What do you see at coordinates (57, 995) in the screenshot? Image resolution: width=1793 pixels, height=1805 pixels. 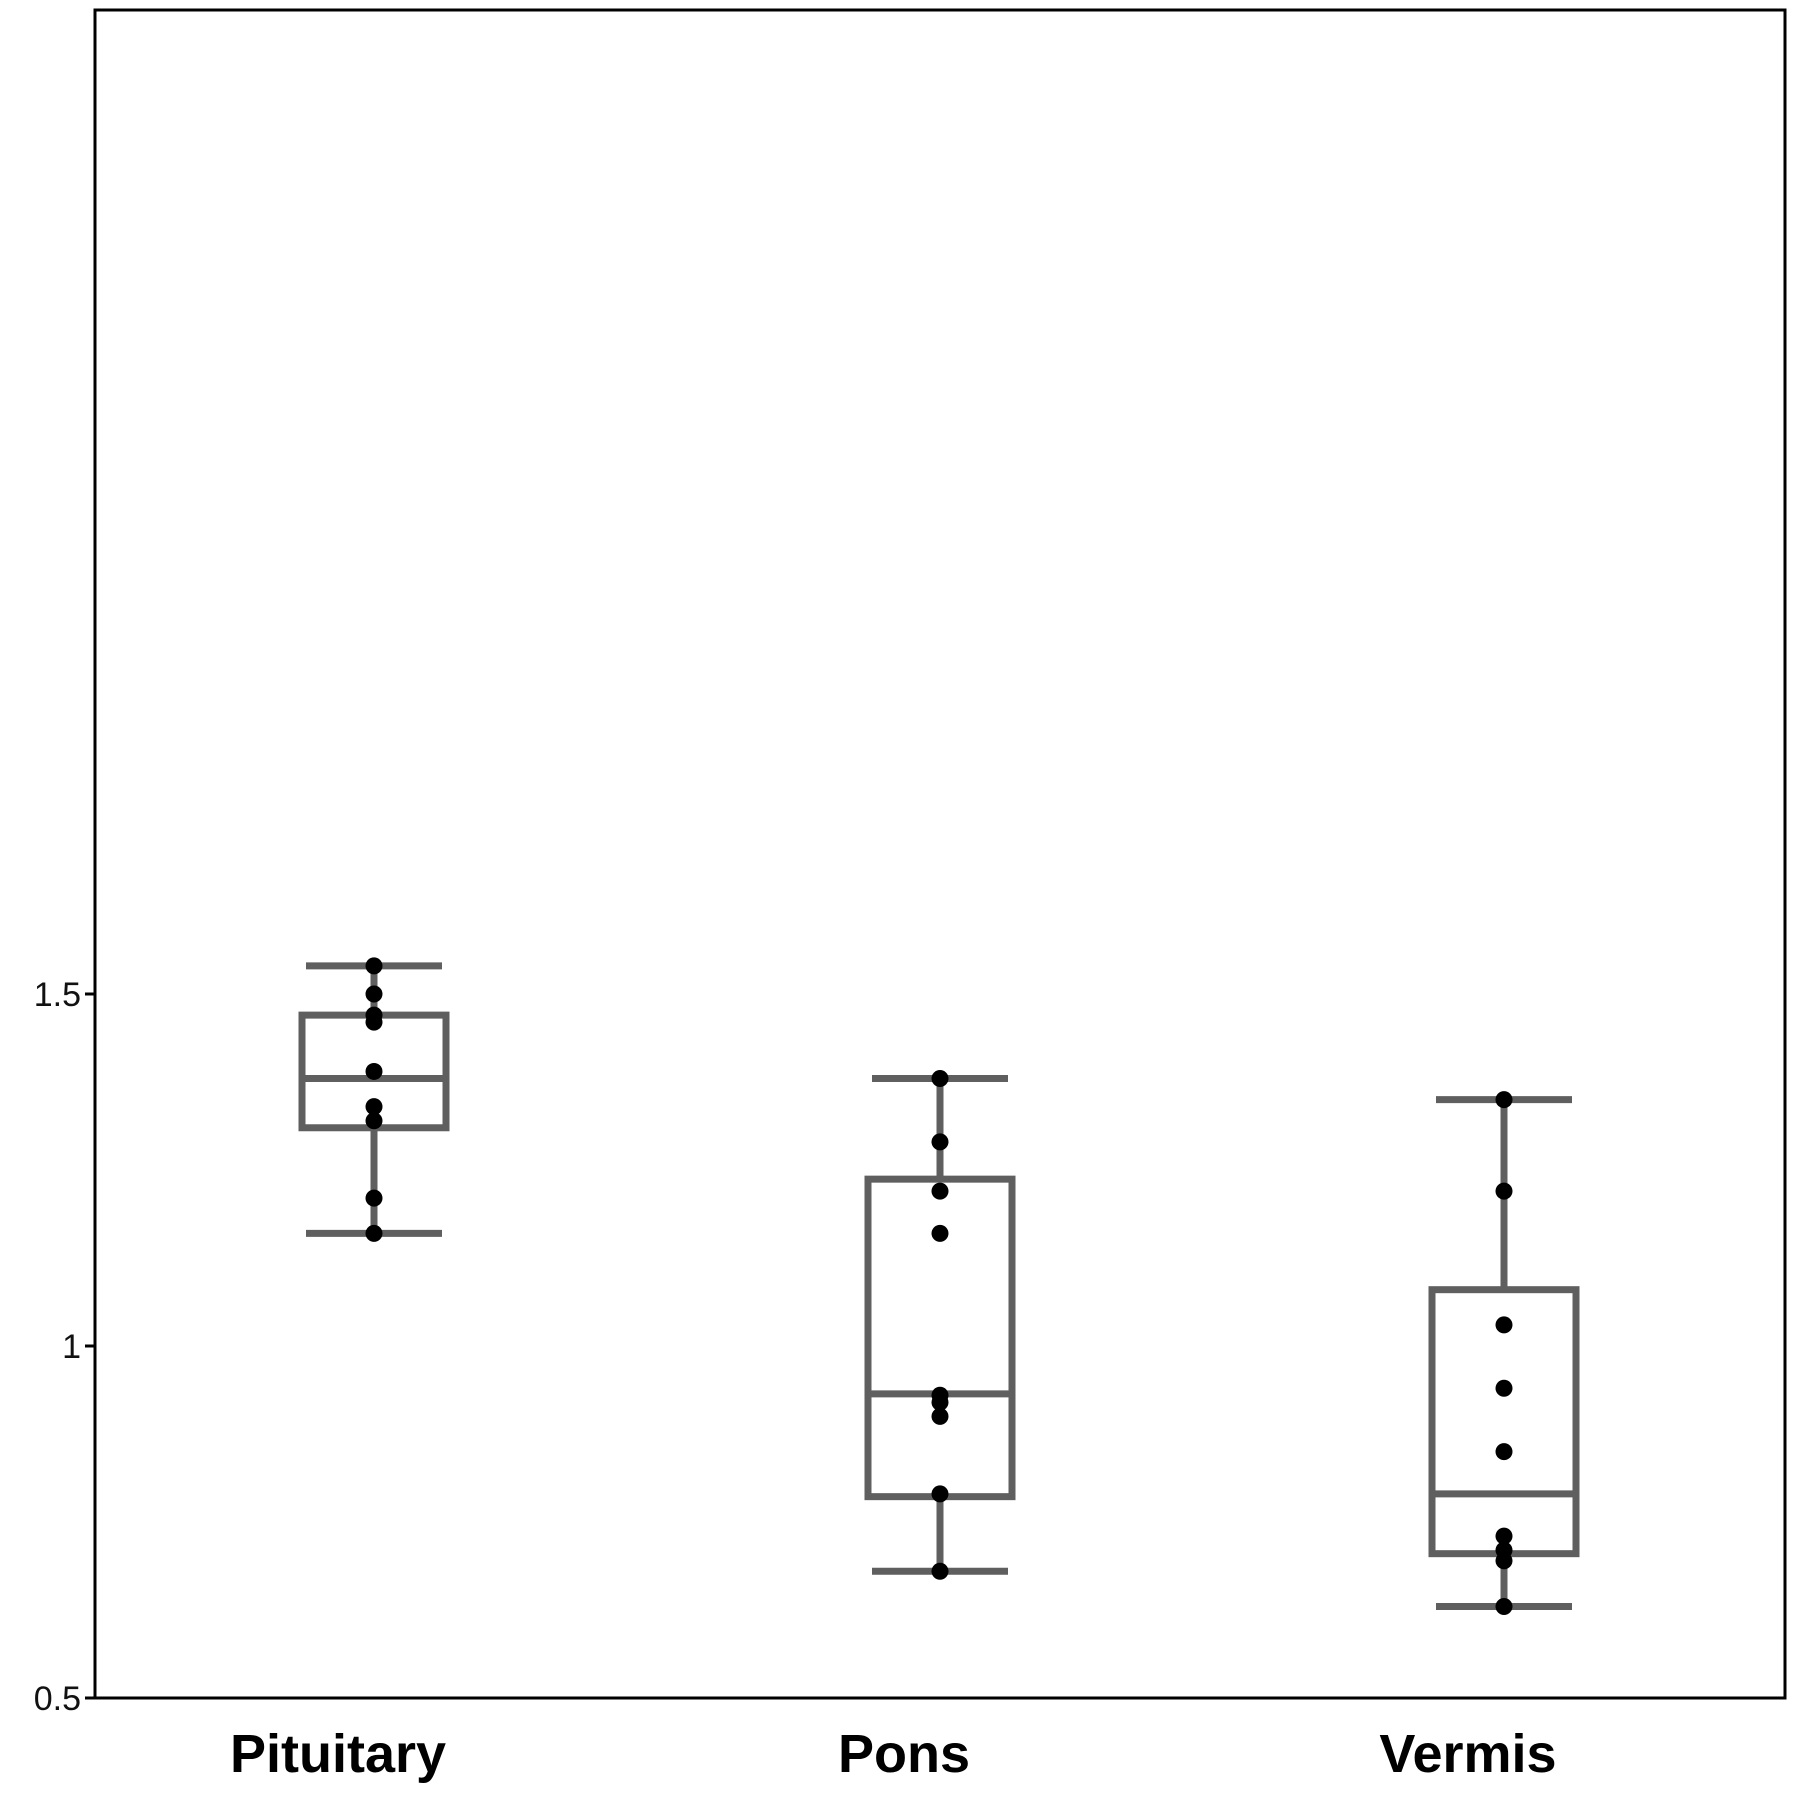 I see `y-tick-label: 1.5` at bounding box center [57, 995].